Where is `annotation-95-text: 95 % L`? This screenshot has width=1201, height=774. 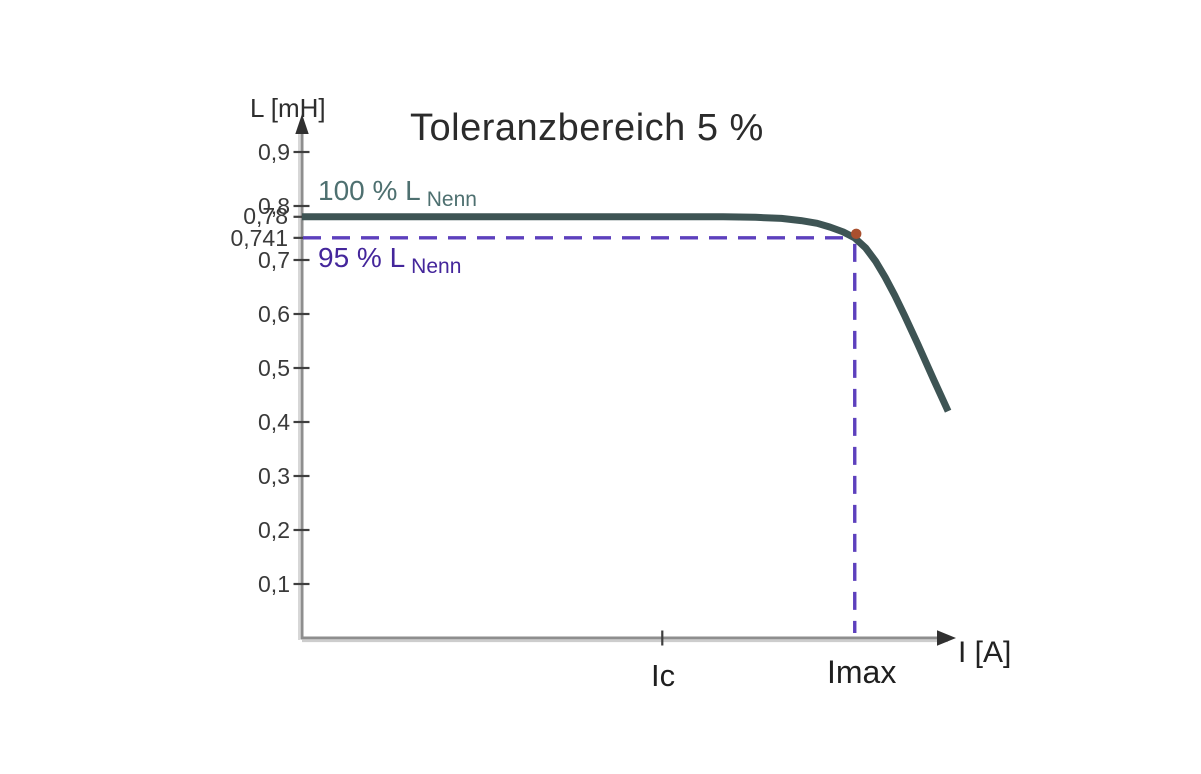 annotation-95-text: 95 % L is located at coordinates (362, 257).